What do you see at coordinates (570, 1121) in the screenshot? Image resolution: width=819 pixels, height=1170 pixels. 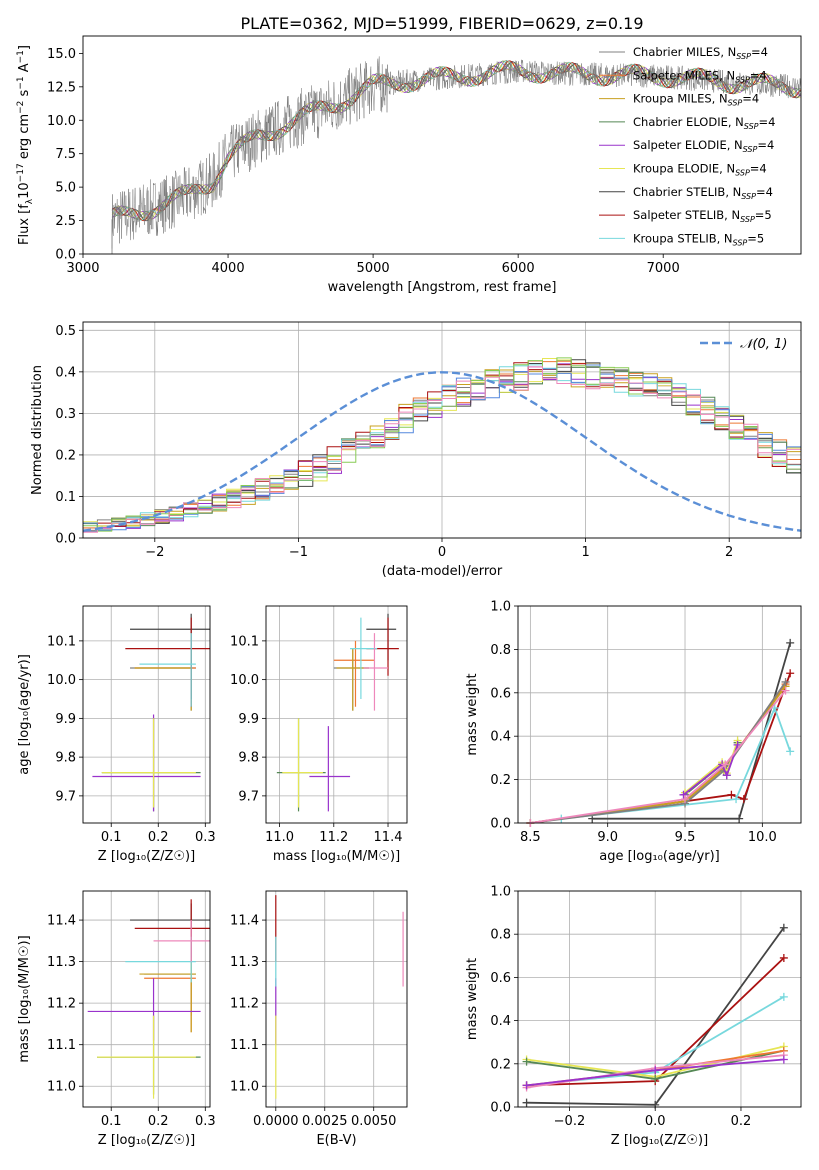 I see `x-tick-label: −0.2` at bounding box center [570, 1121].